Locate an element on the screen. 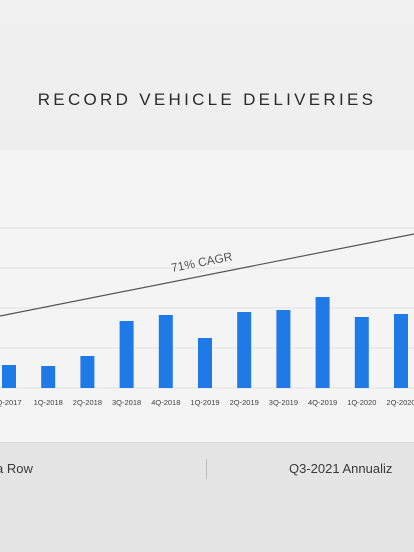 The width and height of the screenshot is (414, 552). x-tick-label: 1Q-2020 is located at coordinates (361, 402).